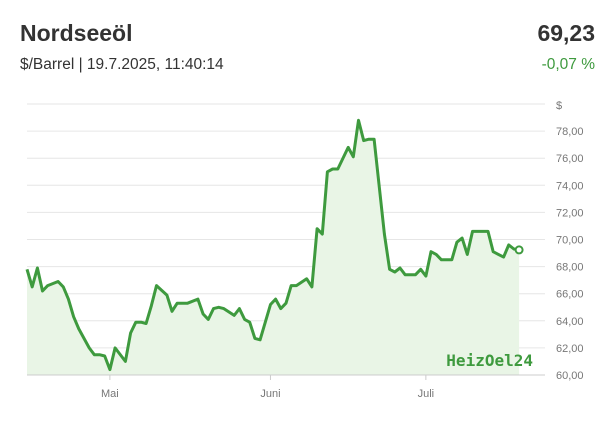 This screenshot has width=615, height=423. I want to click on current-price: 69,23, so click(566, 33).